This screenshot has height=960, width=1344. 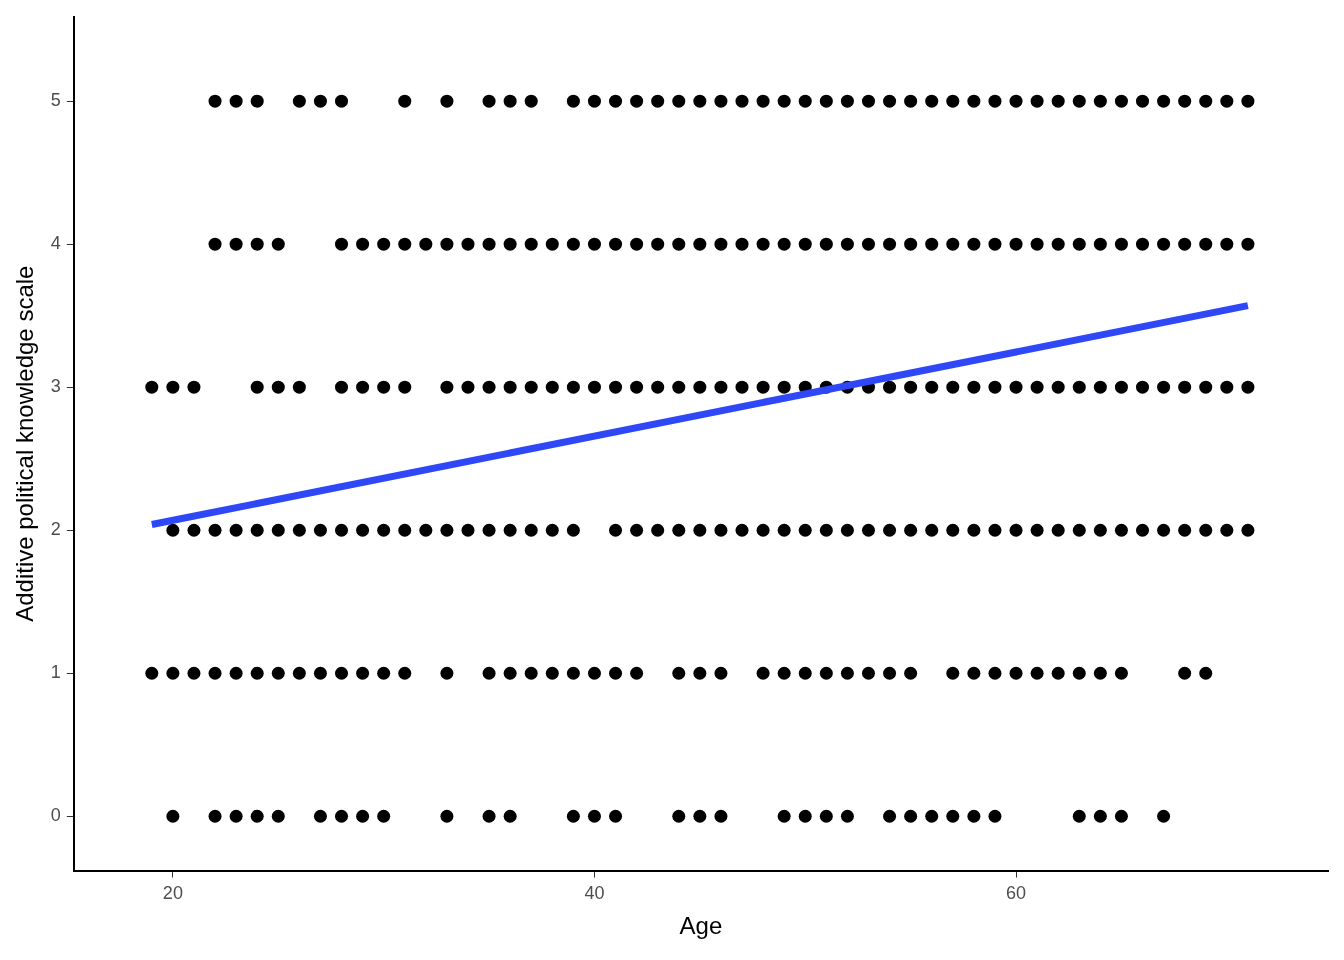 I want to click on y-tick-label: 0, so click(x=55, y=815).